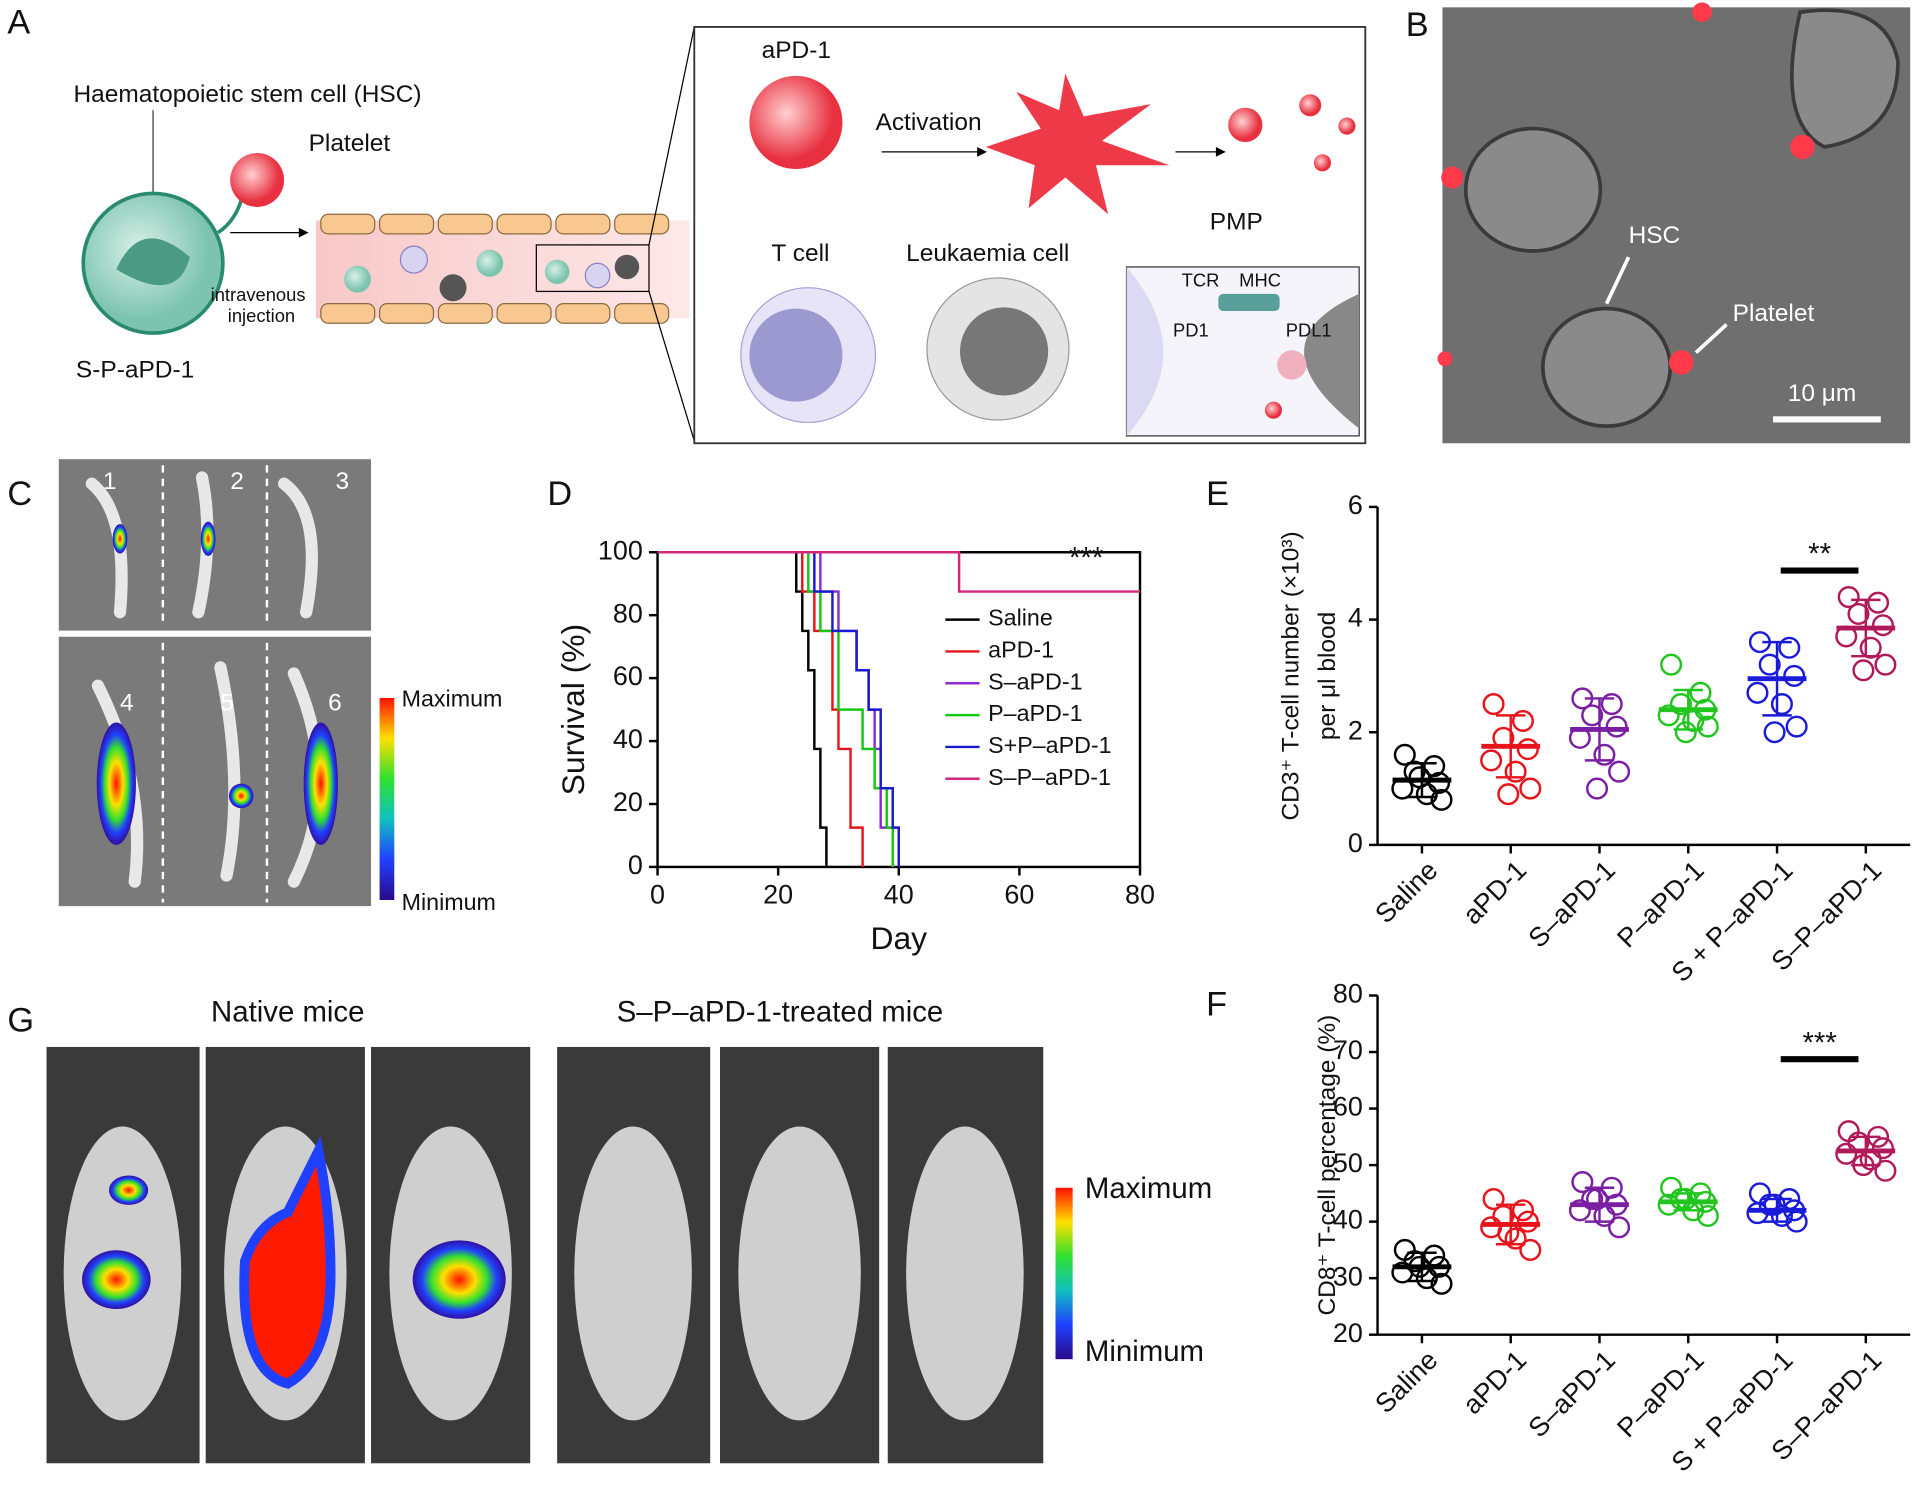 The height and width of the screenshot is (1485, 1920). What do you see at coordinates (559, 494) in the screenshot?
I see `panel-label: D` at bounding box center [559, 494].